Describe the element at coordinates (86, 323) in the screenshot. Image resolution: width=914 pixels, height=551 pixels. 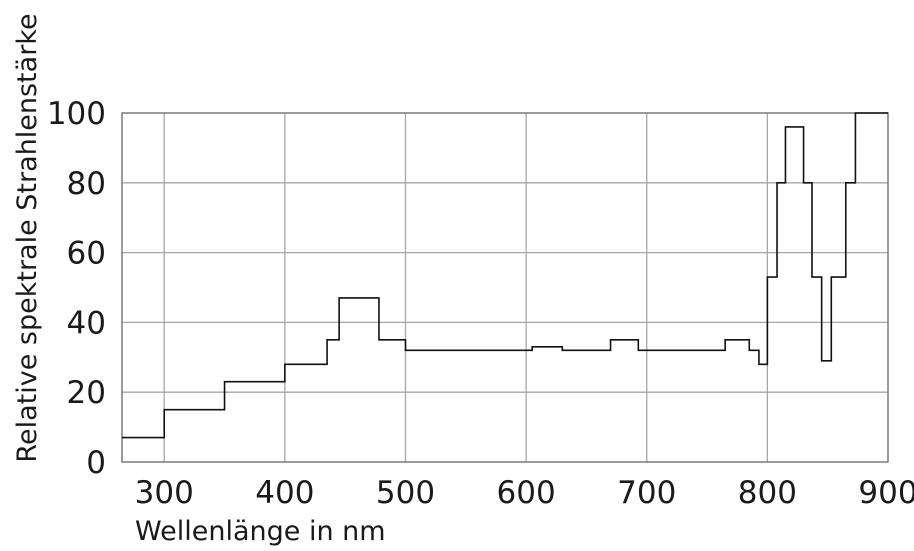
I see `y-tick-label: 40` at that location.